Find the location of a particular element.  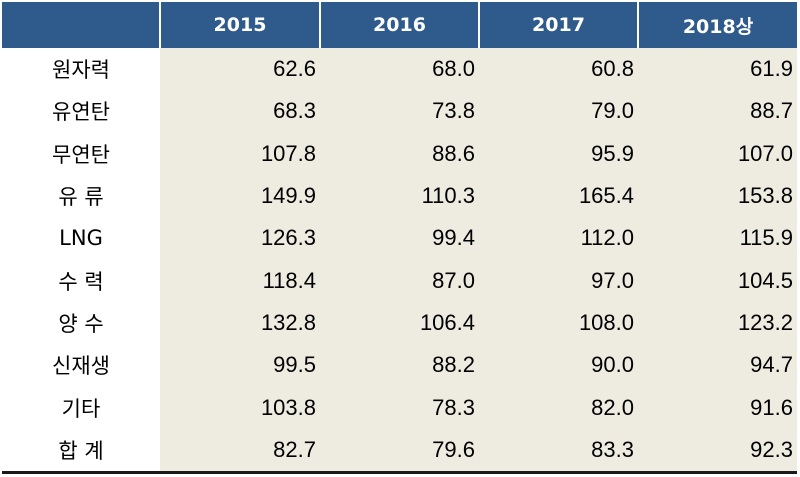

table-row: 무연탄 107.8 88.6 95.9 107.0 is located at coordinates (399, 153).